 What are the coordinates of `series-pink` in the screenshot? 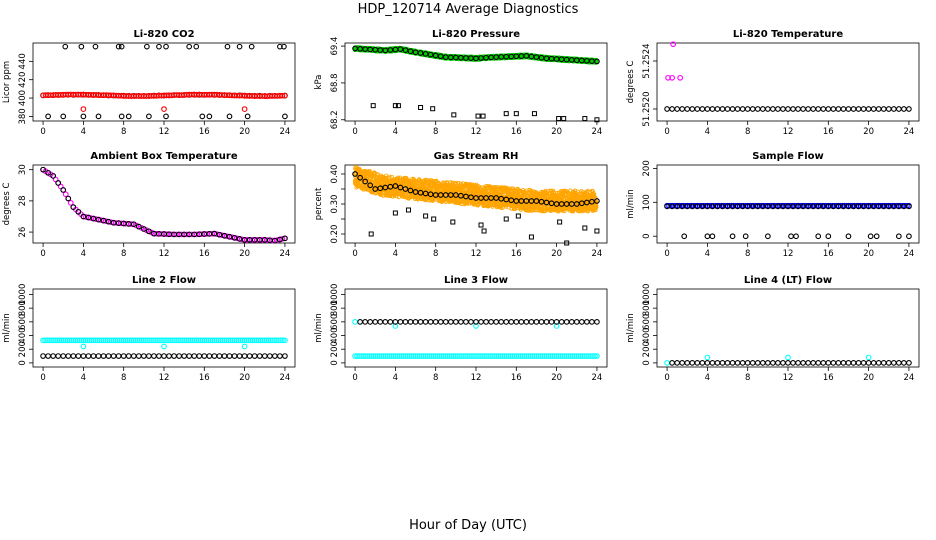 It's located at (674, 61).